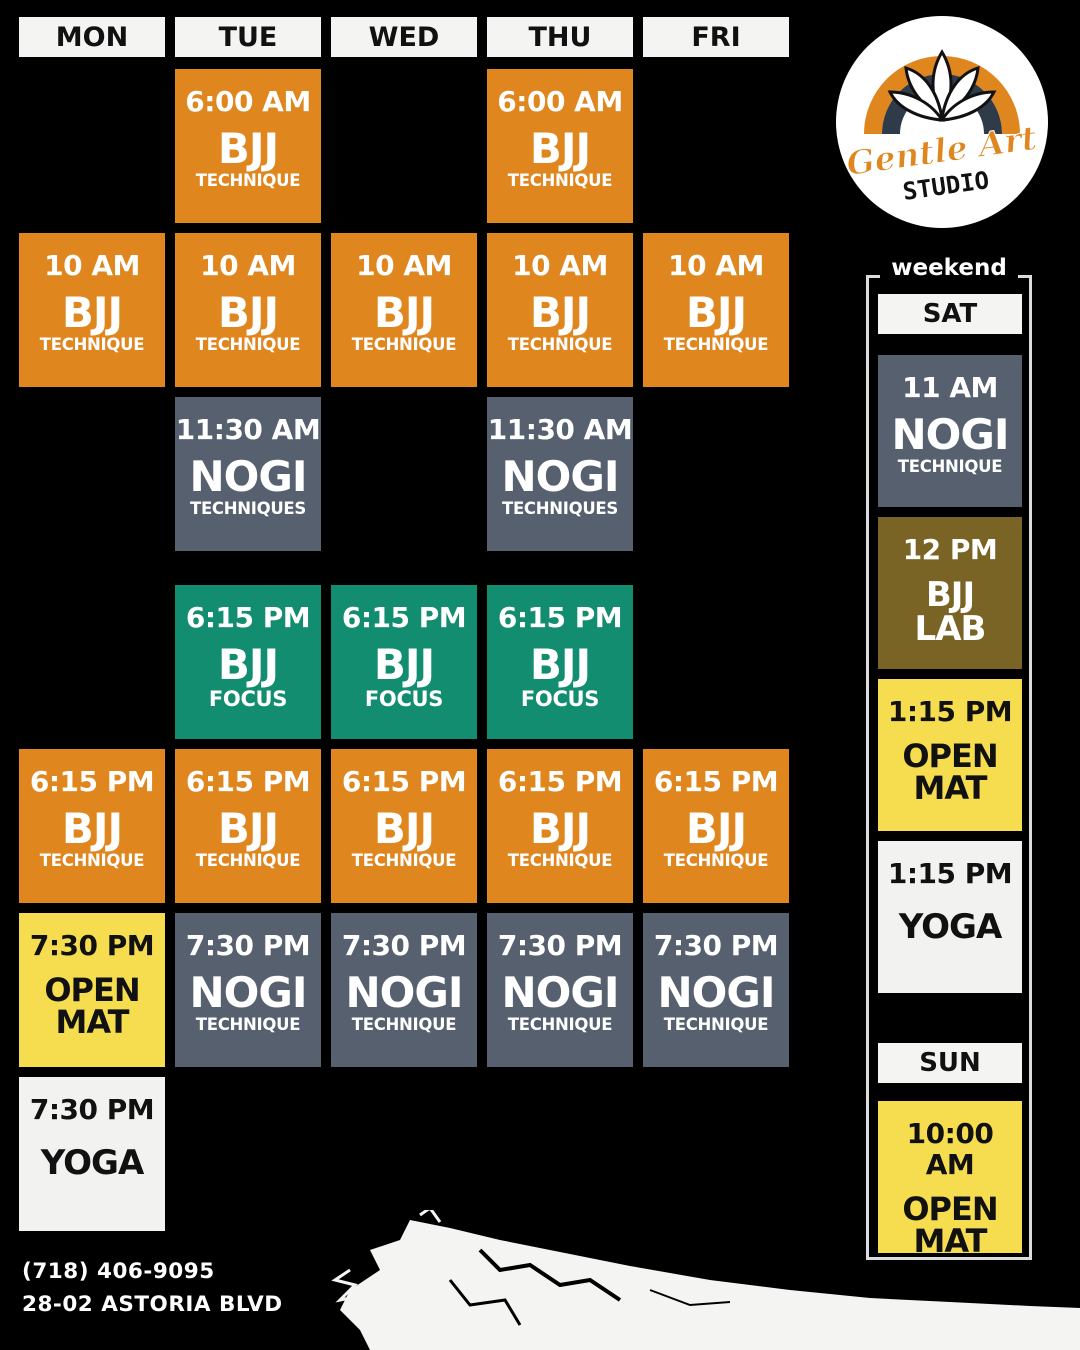  I want to click on address: 28-02 ASTORIA BLVD, so click(152, 1304).